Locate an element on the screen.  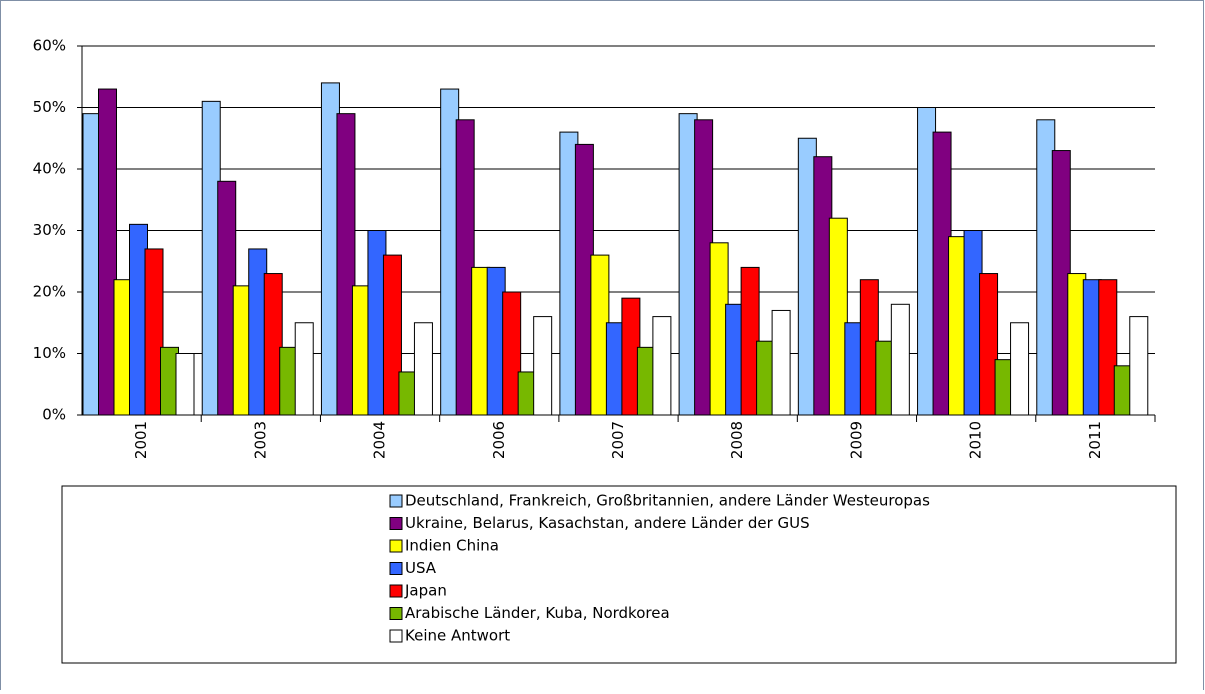
legend-label: Indien China is located at coordinates (452, 546).